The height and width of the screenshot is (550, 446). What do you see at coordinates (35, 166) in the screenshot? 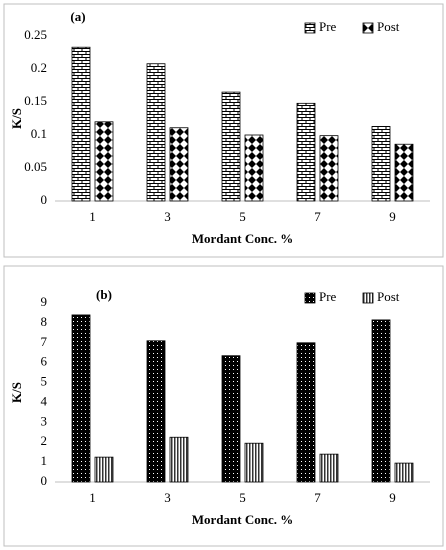
I see `y-tick-label: 0.05` at bounding box center [35, 166].